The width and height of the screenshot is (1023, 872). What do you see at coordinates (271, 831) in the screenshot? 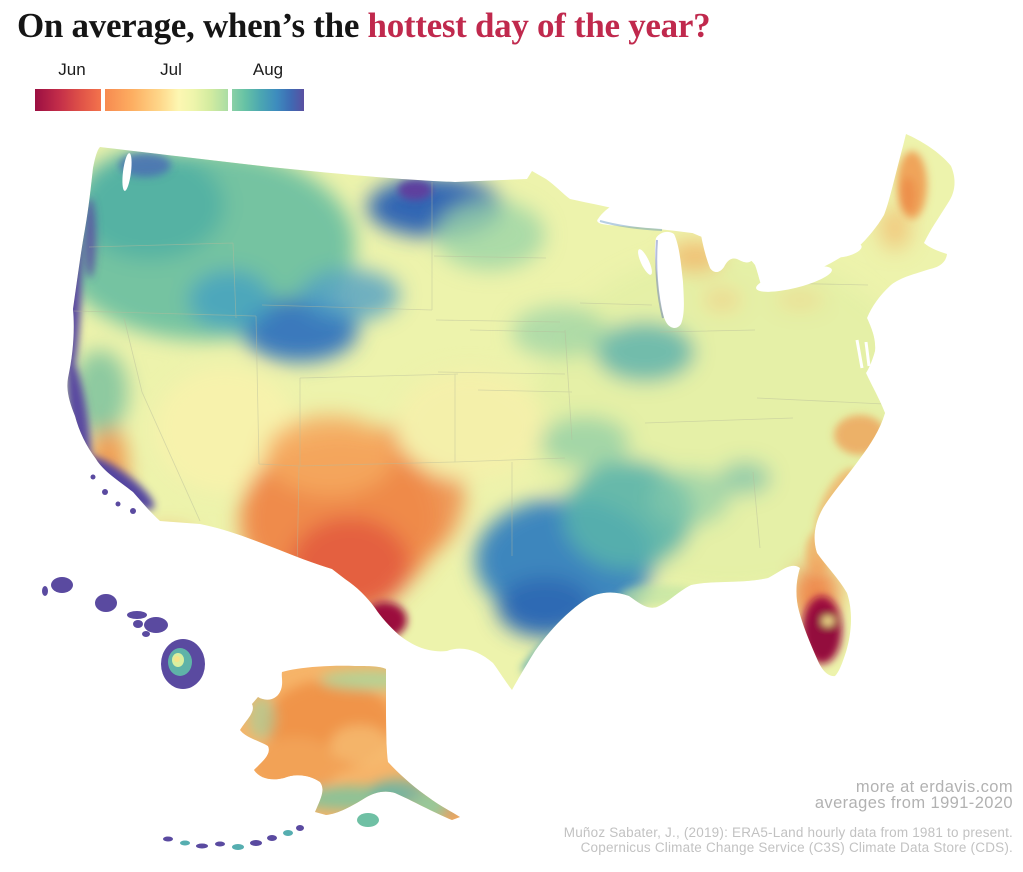
I see `aleutian-islands` at bounding box center [271, 831].